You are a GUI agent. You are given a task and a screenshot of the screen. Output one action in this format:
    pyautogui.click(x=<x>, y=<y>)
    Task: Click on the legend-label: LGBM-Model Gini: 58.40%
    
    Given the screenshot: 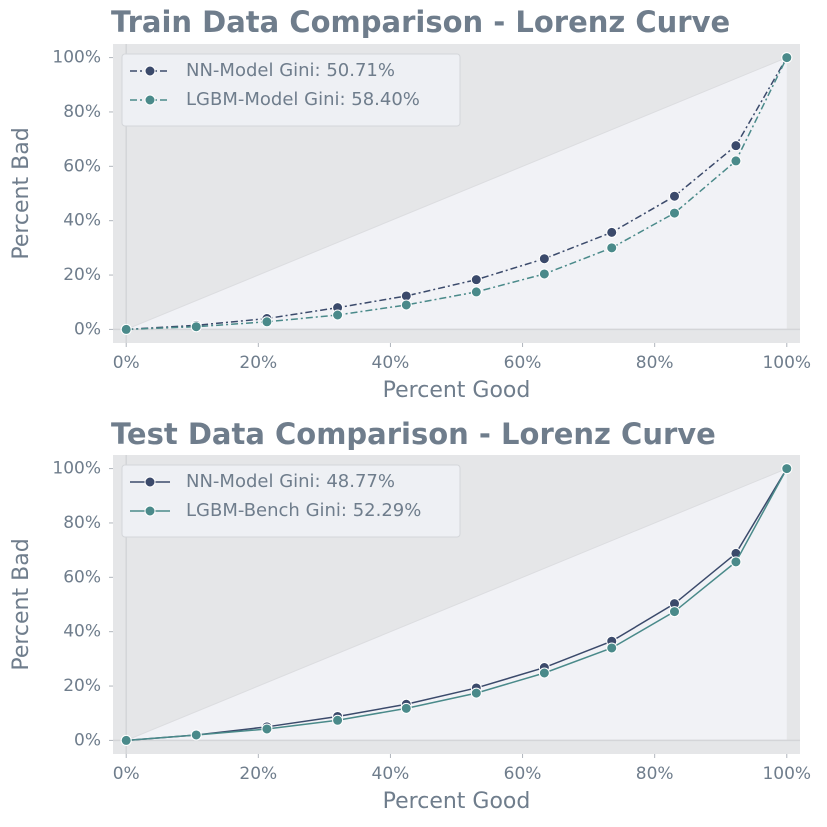 What is the action you would take?
    pyautogui.click(x=303, y=99)
    